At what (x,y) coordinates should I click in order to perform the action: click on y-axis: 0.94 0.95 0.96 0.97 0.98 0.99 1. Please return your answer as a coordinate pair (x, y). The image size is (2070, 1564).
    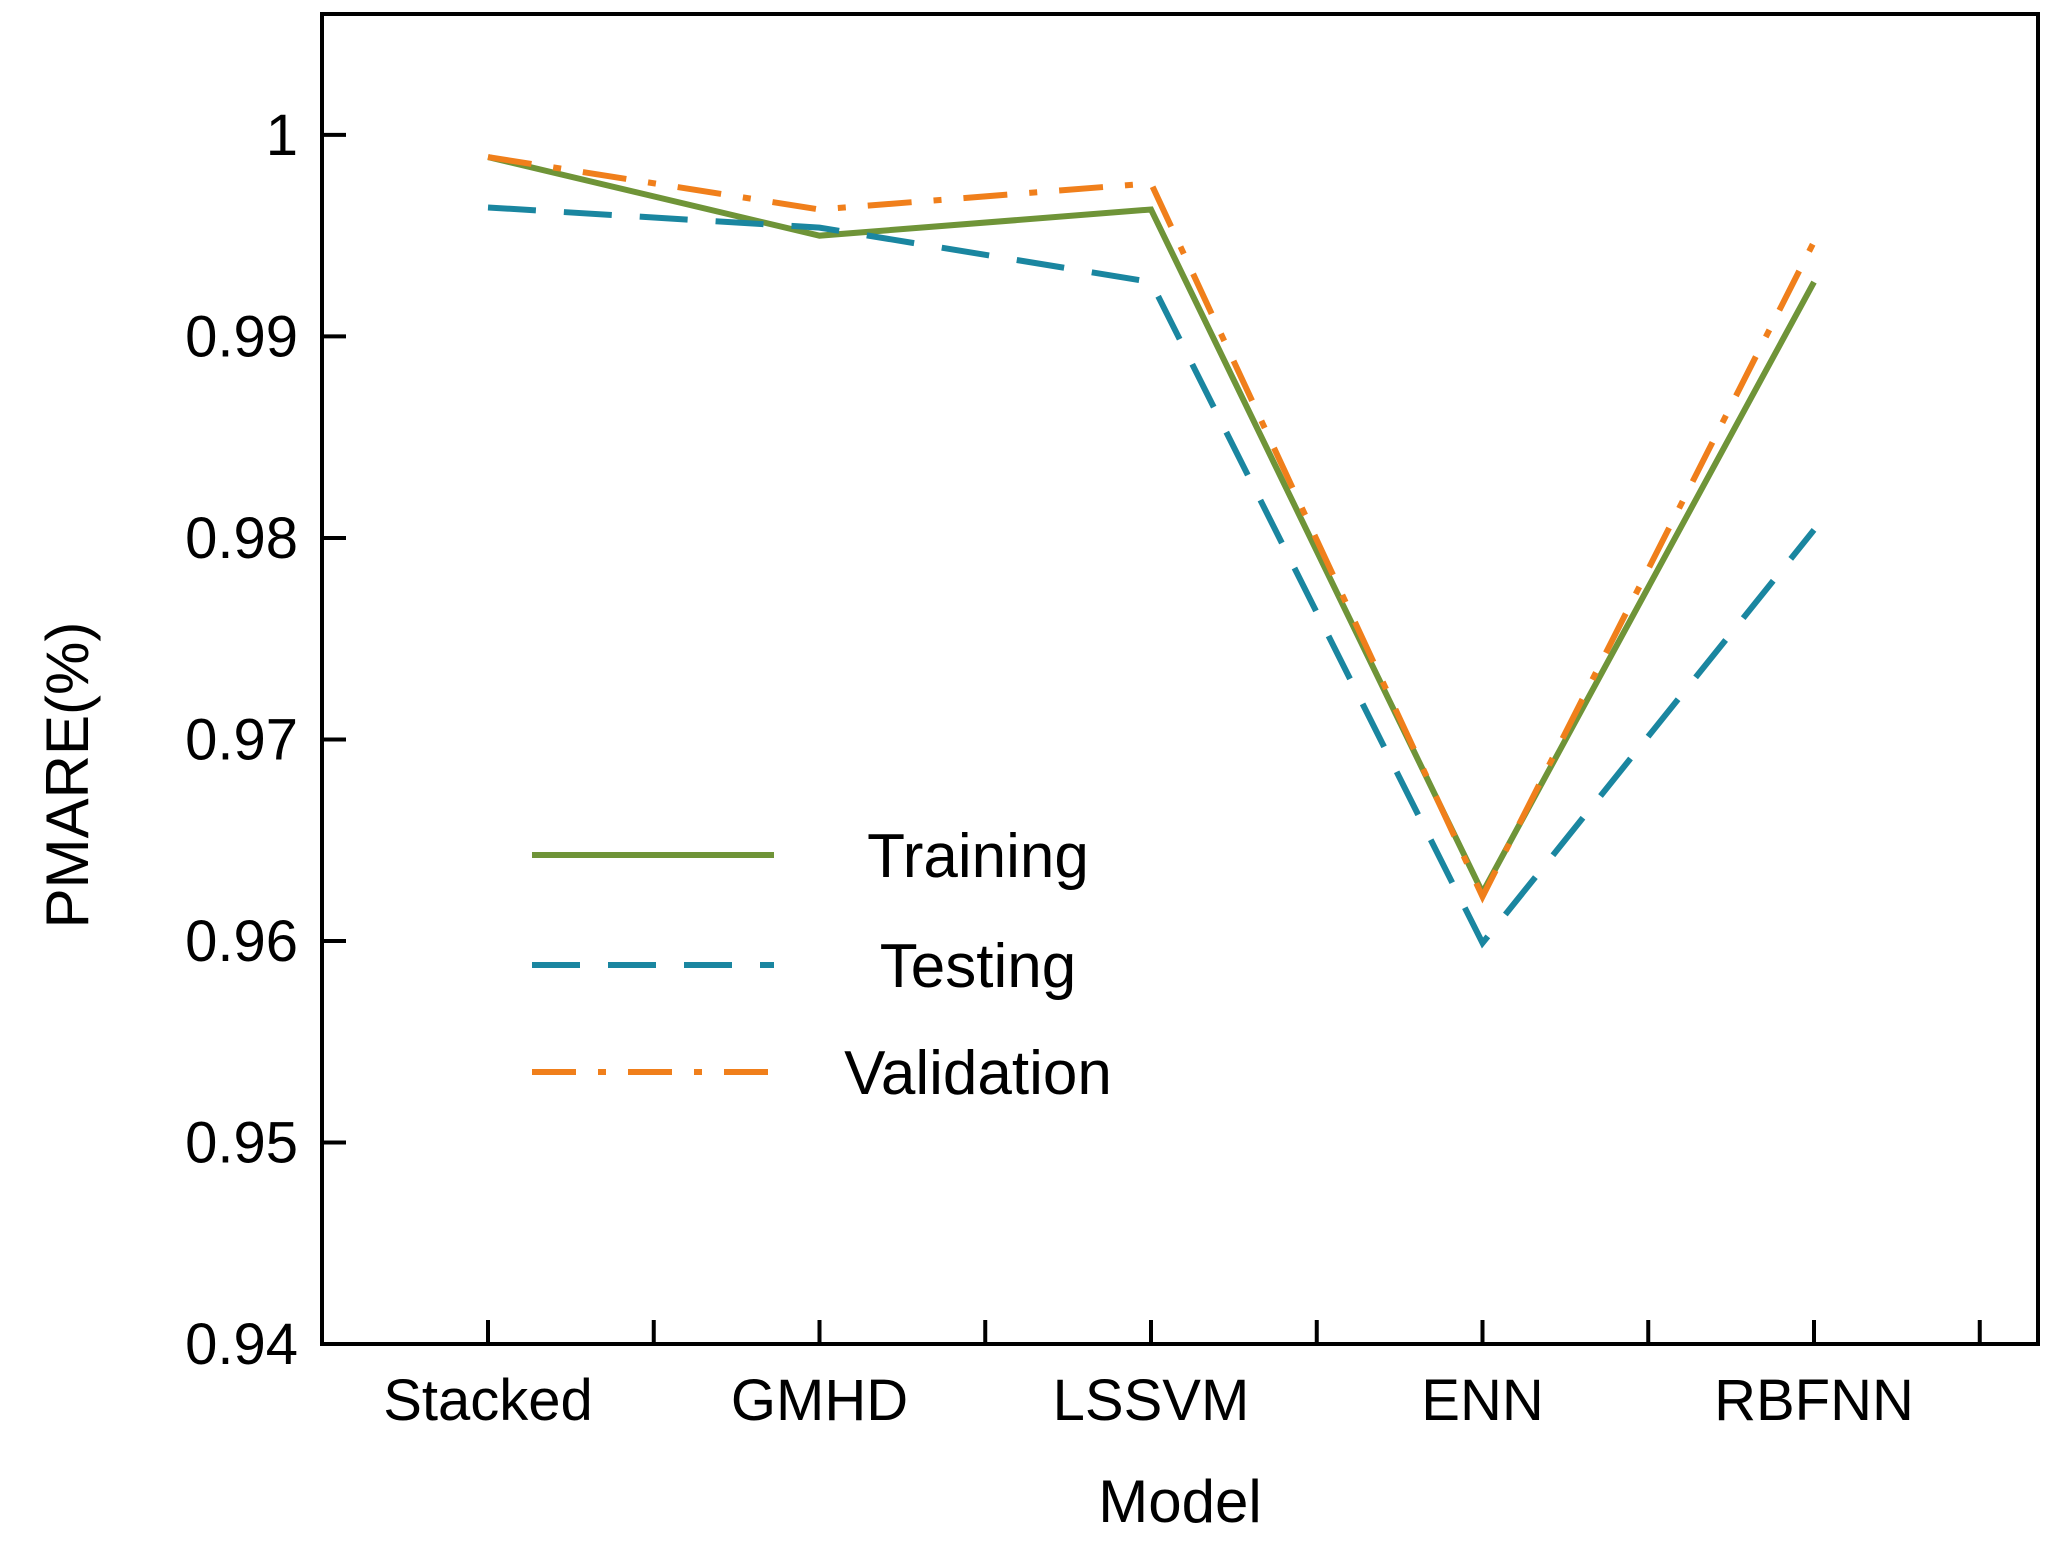
    Looking at the image, I should click on (265, 740).